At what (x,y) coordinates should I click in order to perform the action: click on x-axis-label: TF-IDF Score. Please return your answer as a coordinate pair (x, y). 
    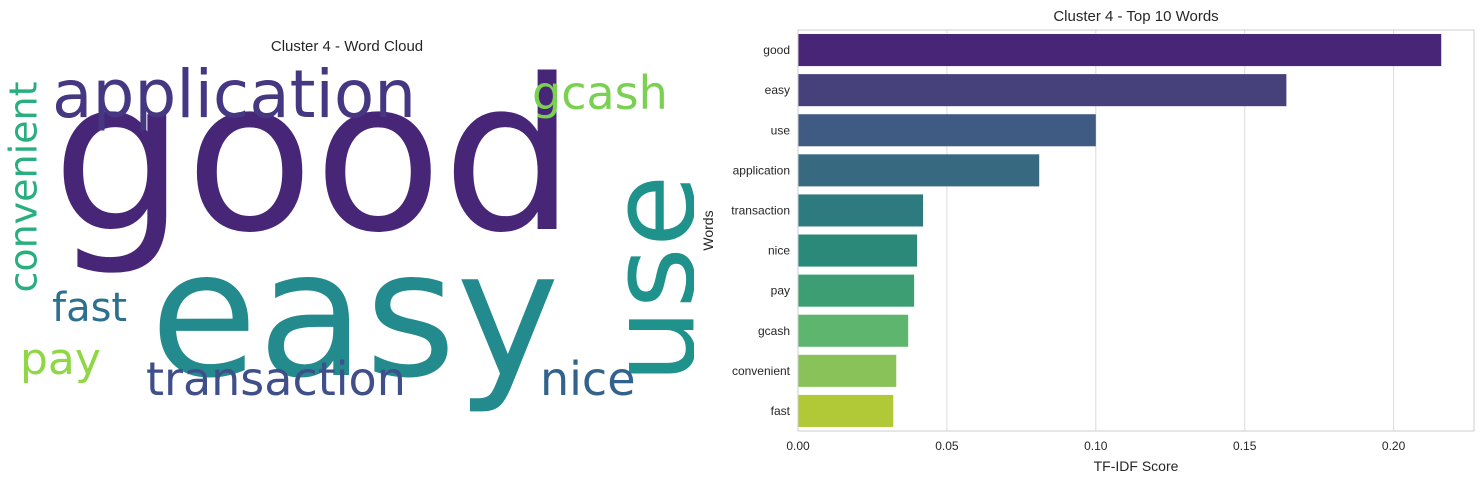
    Looking at the image, I should click on (1136, 466).